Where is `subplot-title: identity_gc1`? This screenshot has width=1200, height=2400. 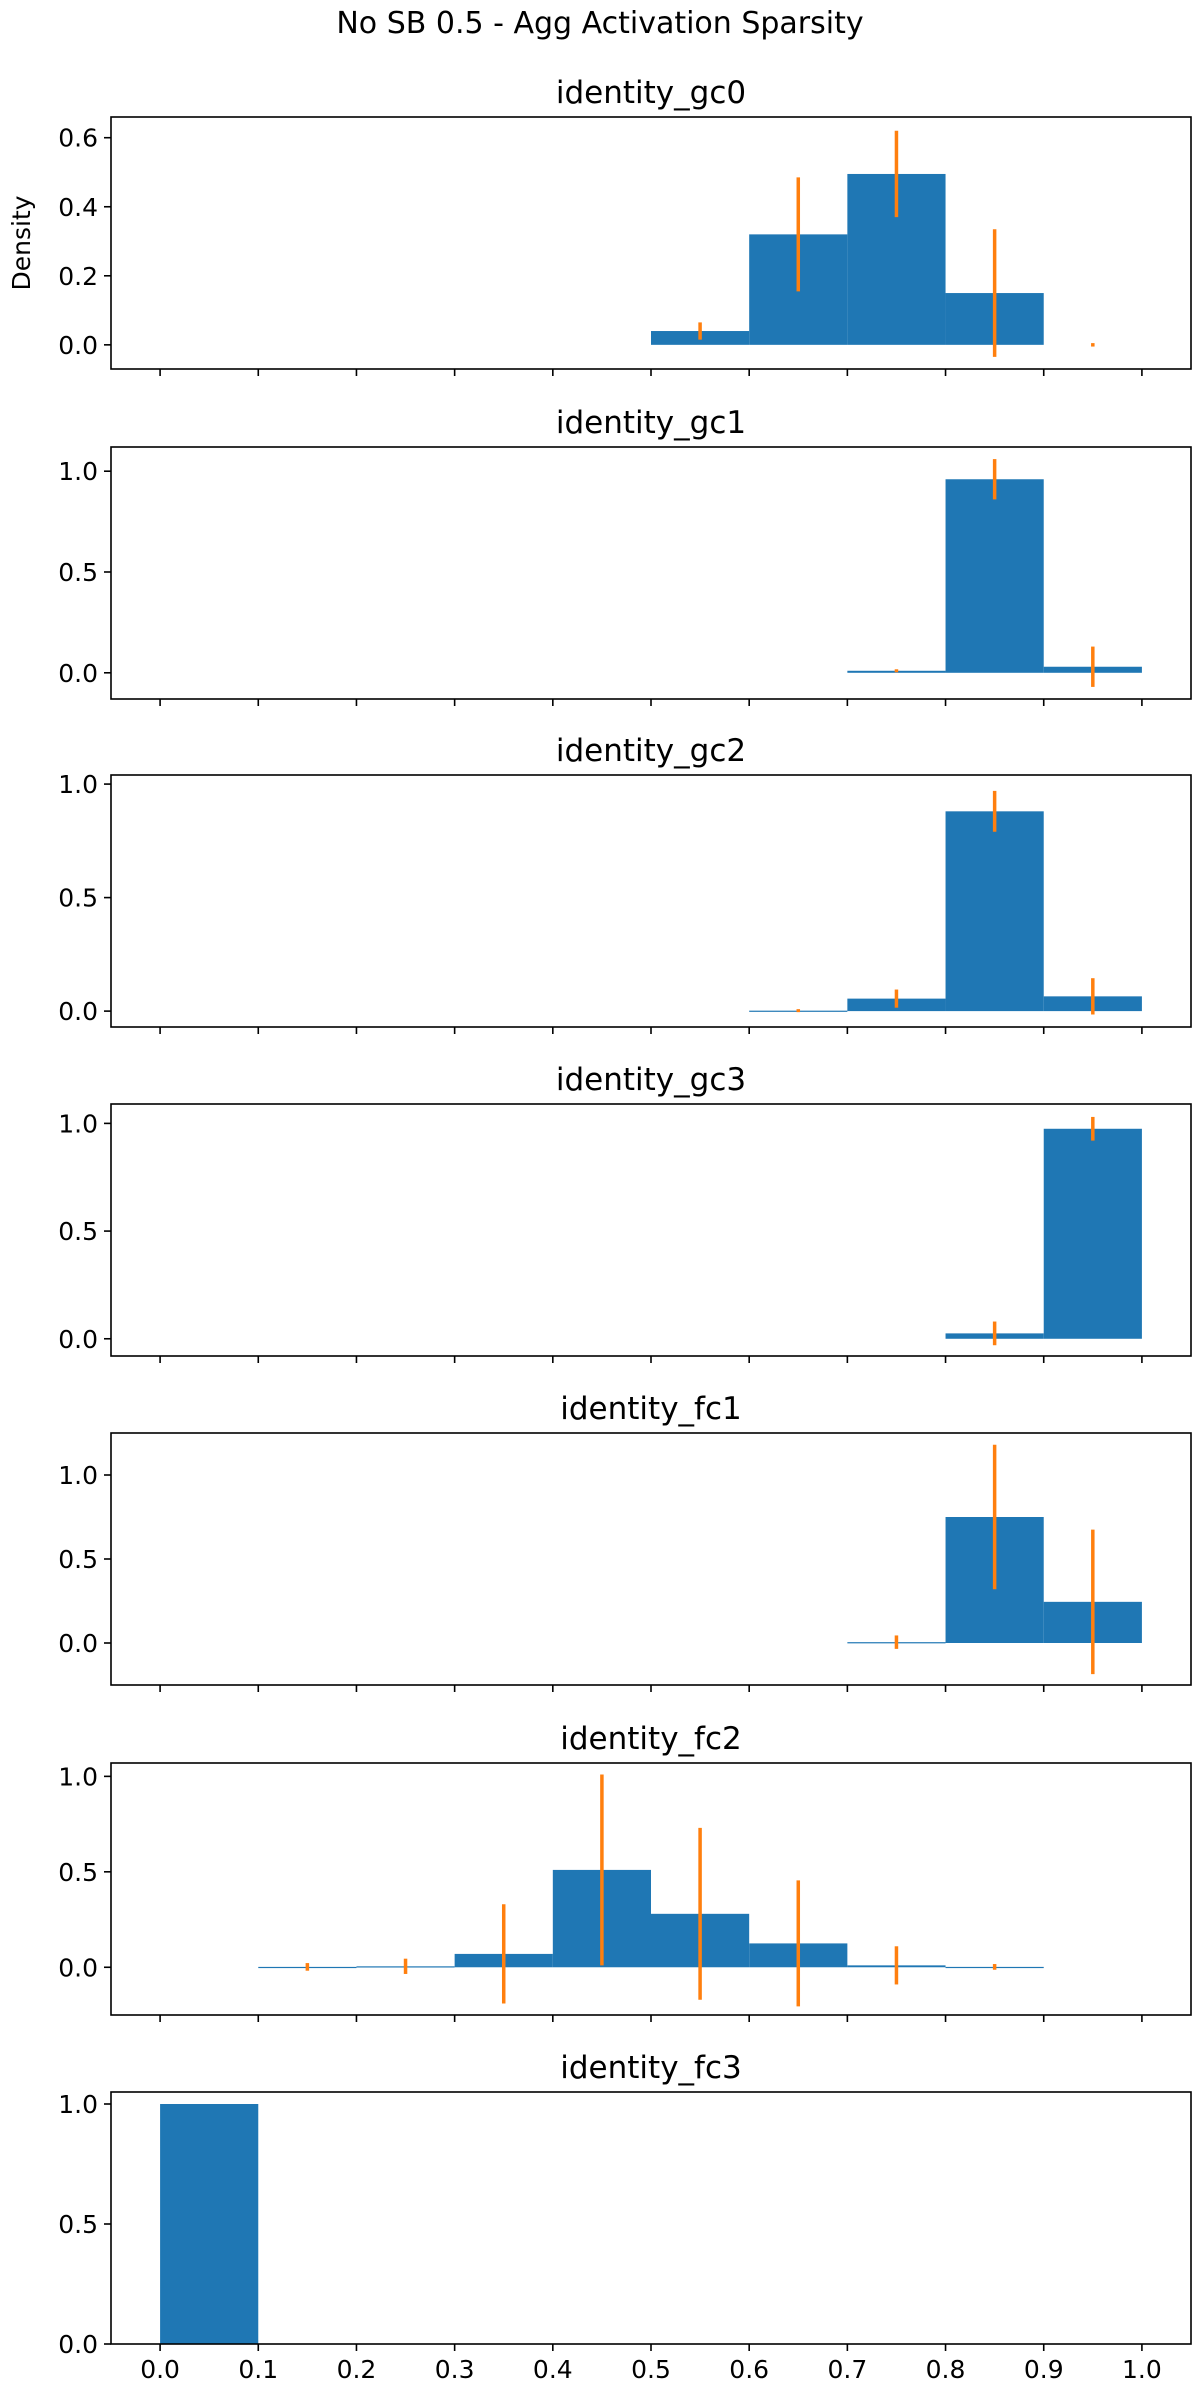 subplot-title: identity_gc1 is located at coordinates (651, 423).